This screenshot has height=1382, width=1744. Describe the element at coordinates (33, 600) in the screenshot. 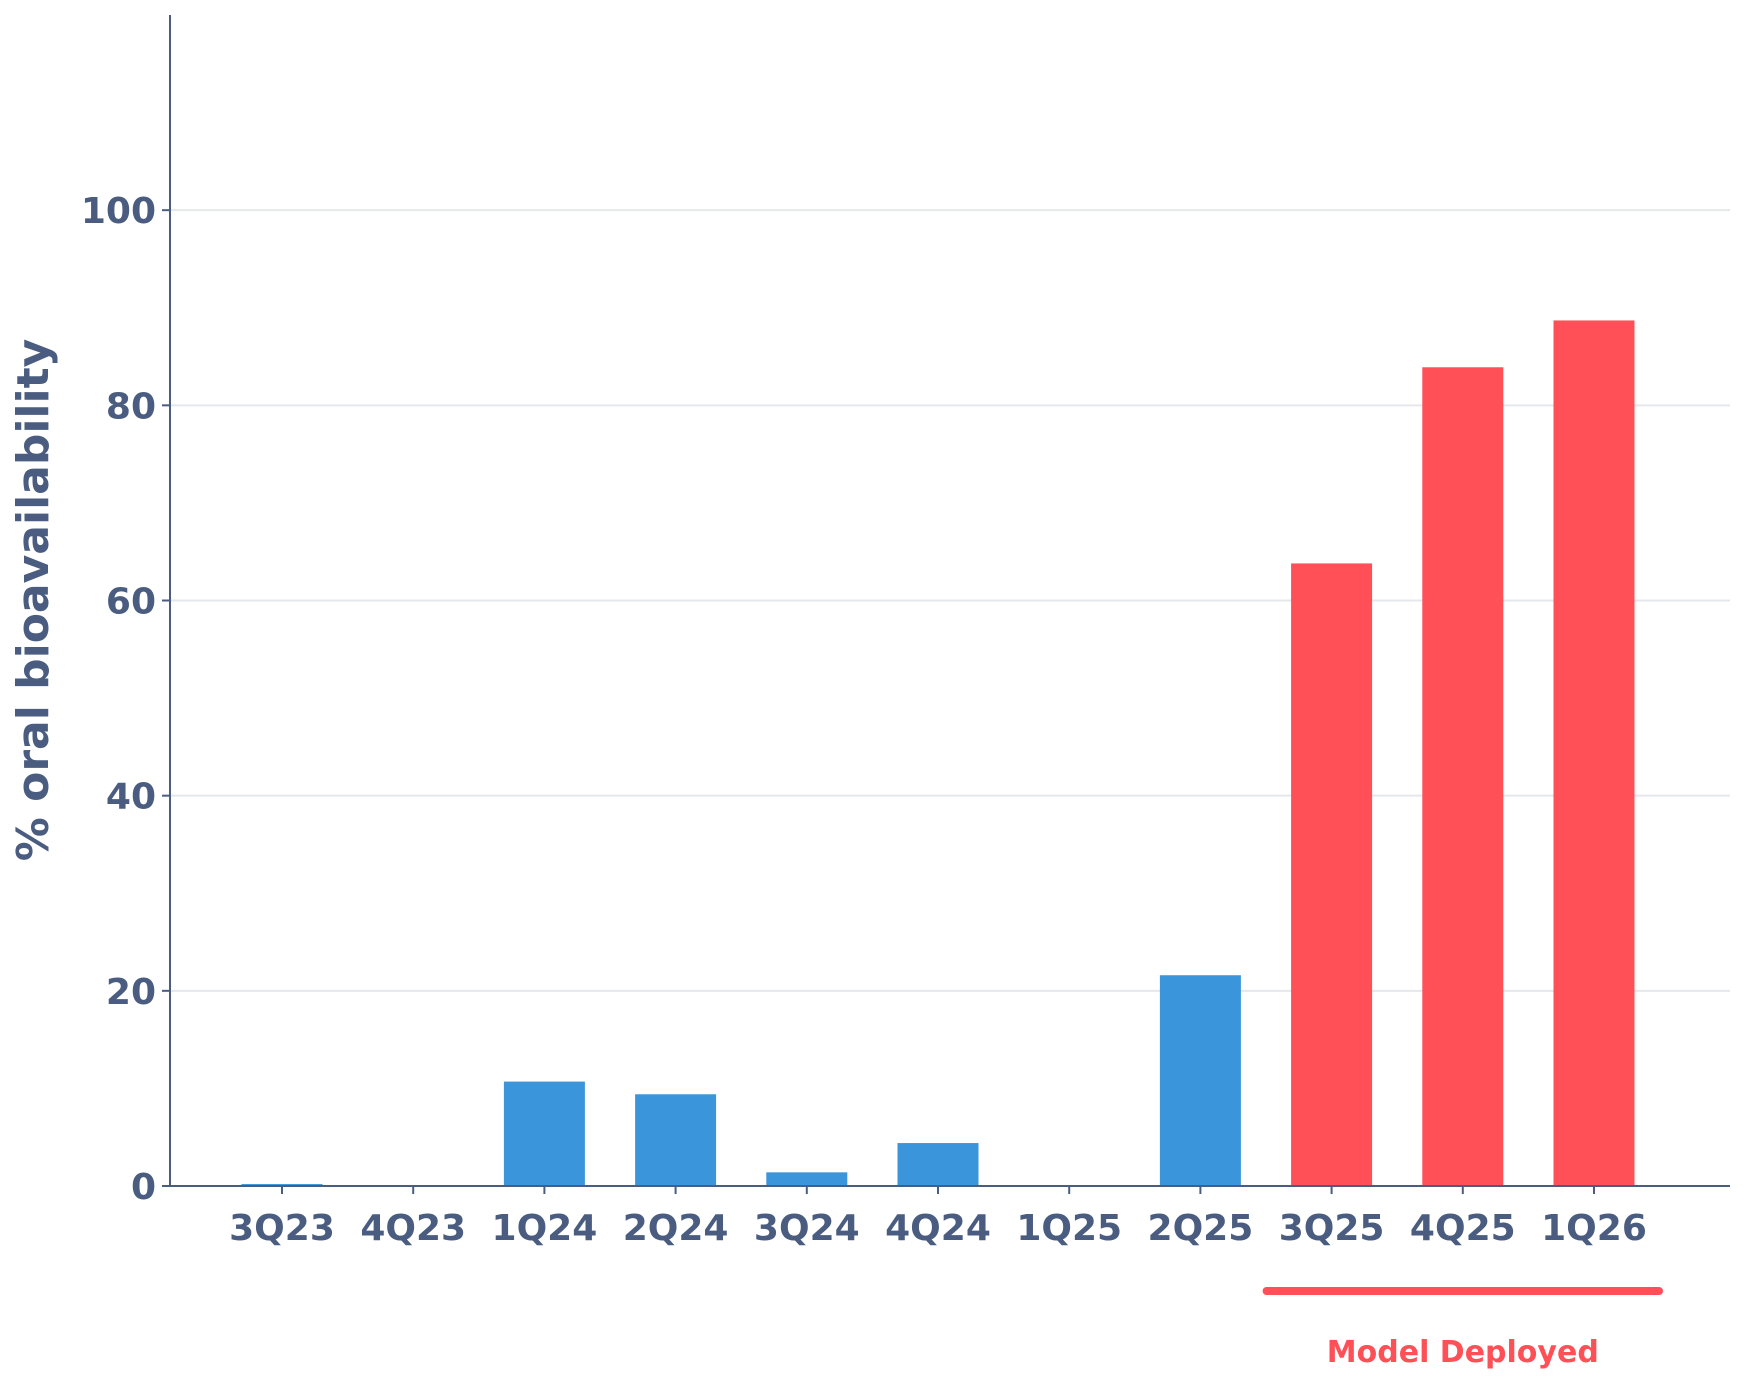

I see `y-axis-title: % oral bioavailability` at that location.